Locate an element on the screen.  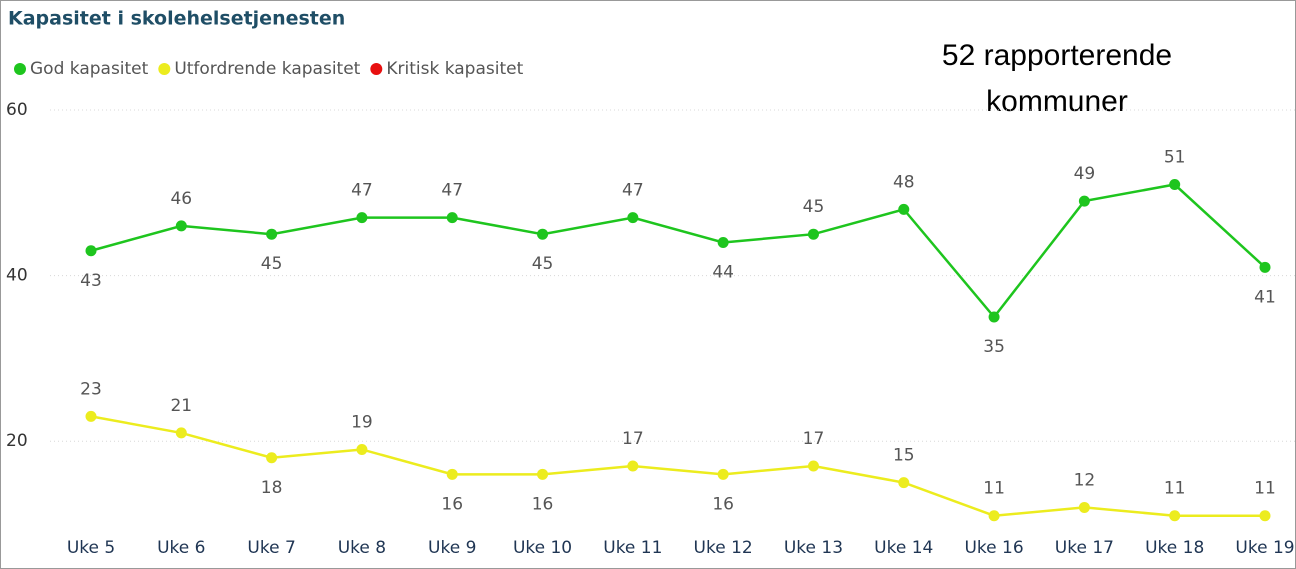
y-tick-label: 60 is located at coordinates (17, 110).